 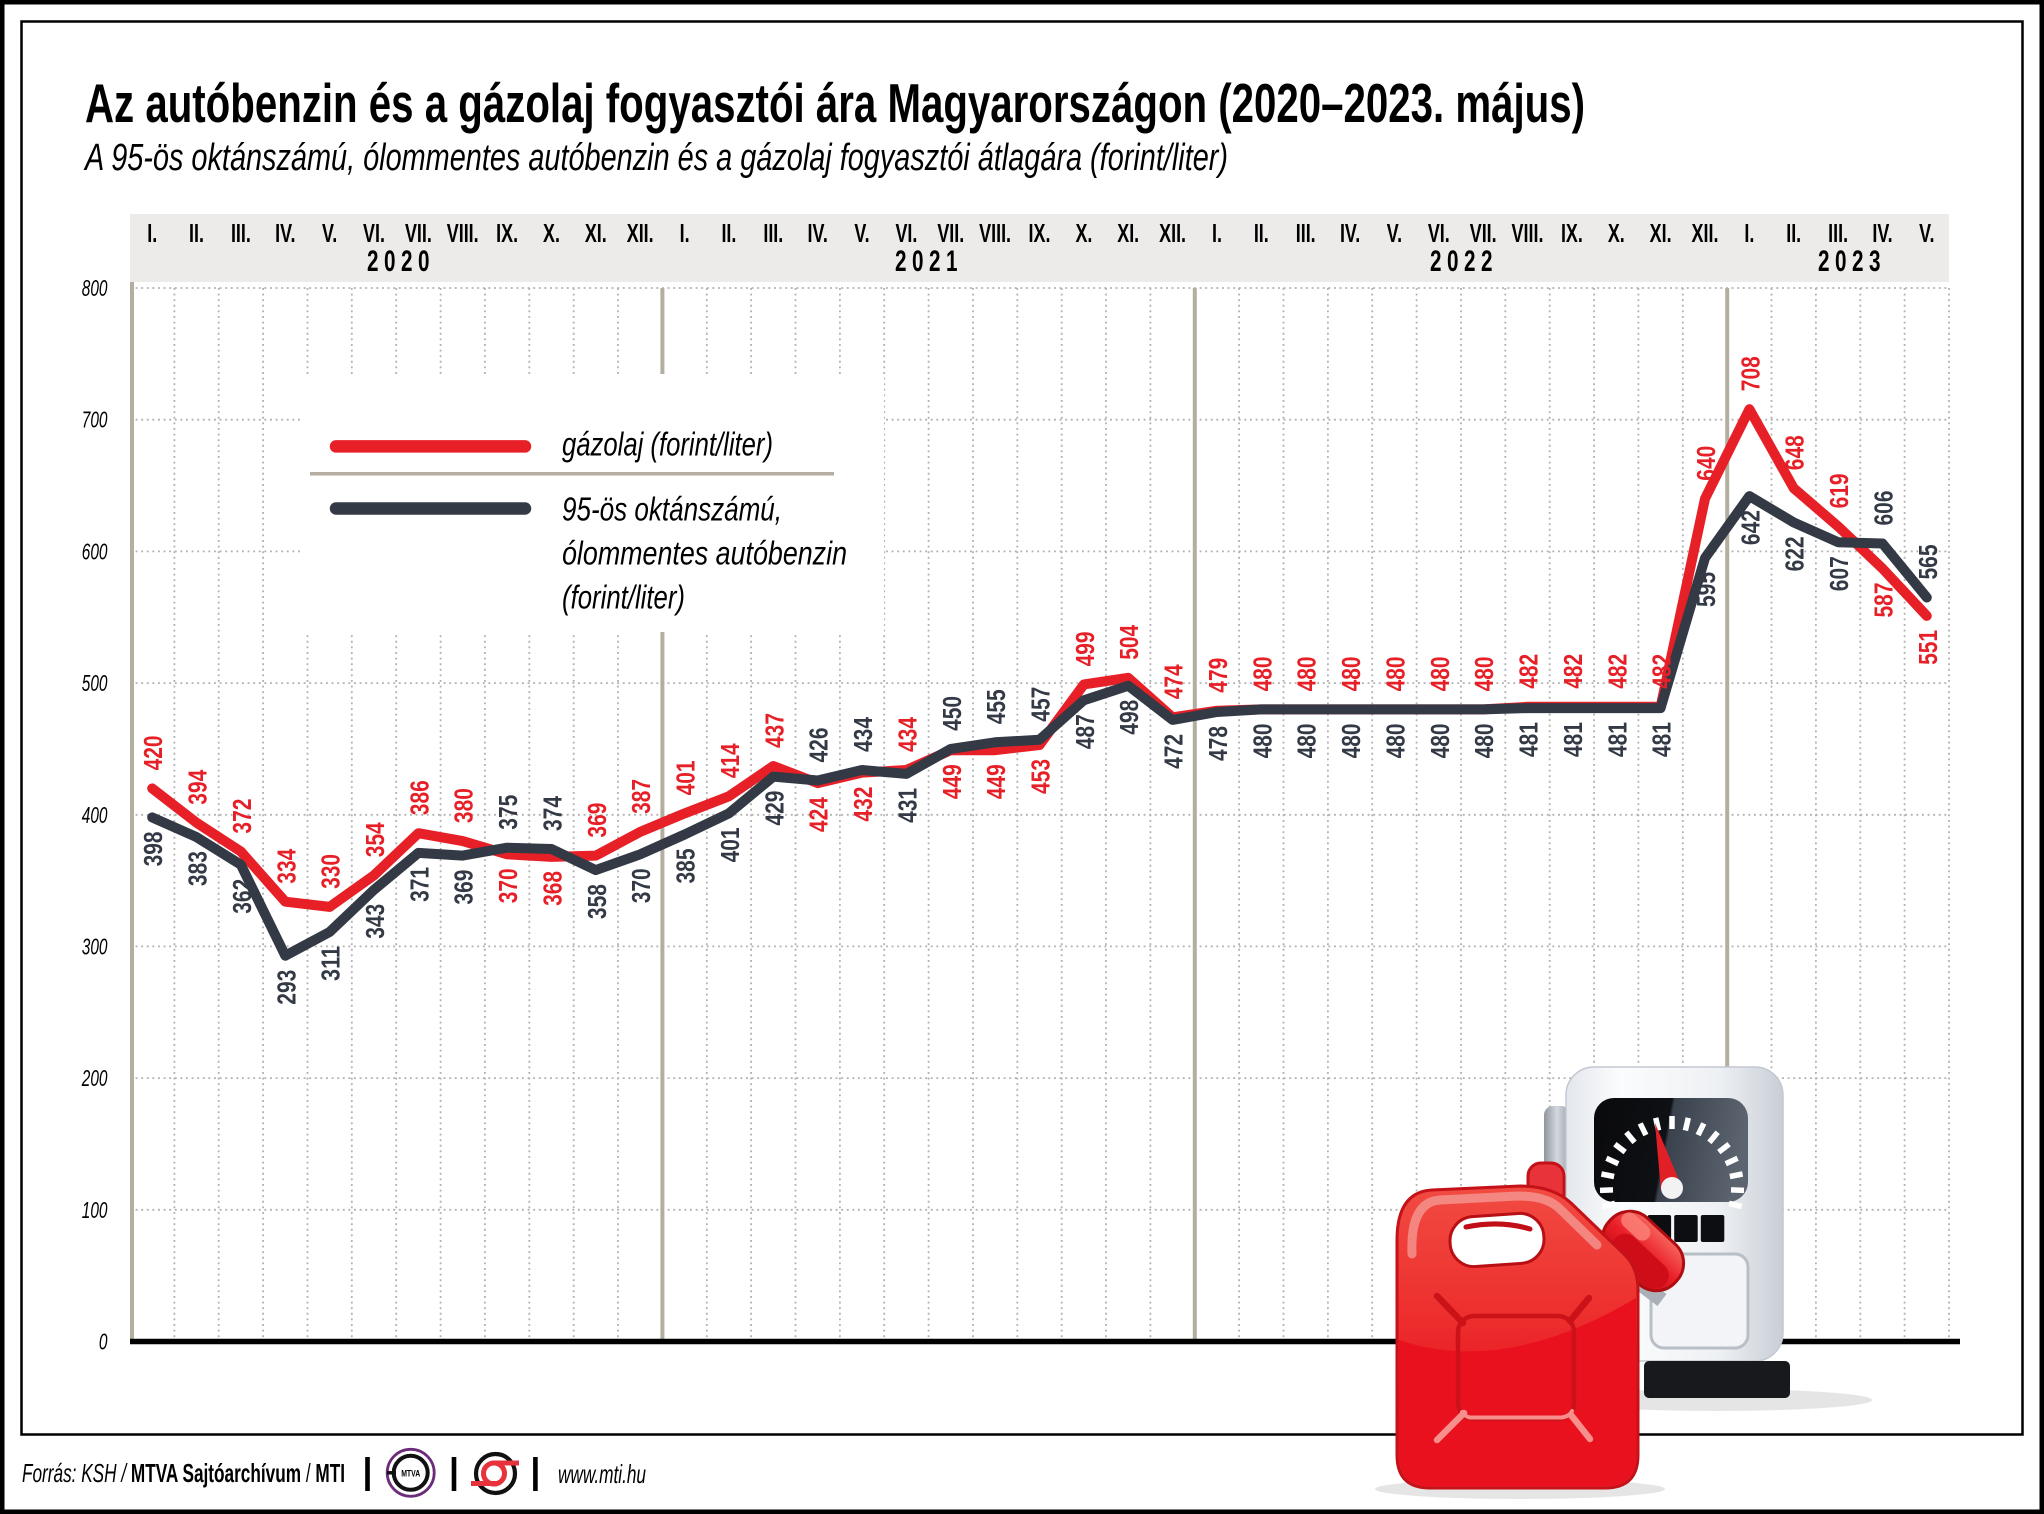 I want to click on svg-text: 375, so click(x=508, y=812).